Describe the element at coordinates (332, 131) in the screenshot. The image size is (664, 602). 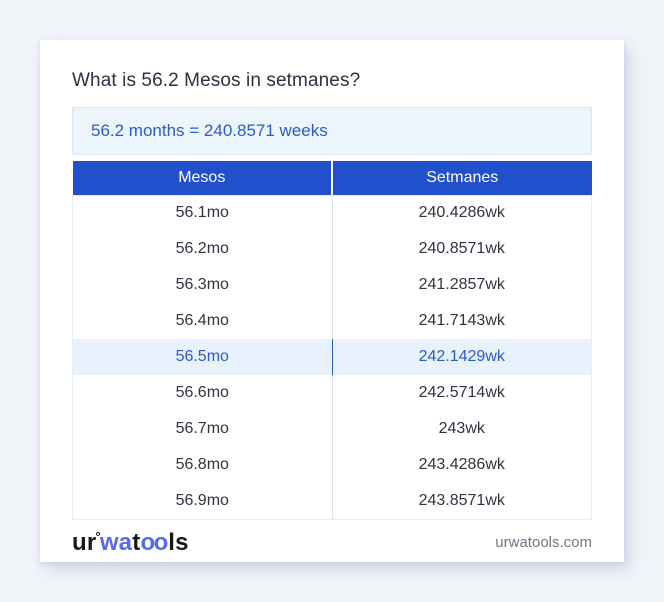
I see `result-box: 56.2 months = 240.8571 weeks` at that location.